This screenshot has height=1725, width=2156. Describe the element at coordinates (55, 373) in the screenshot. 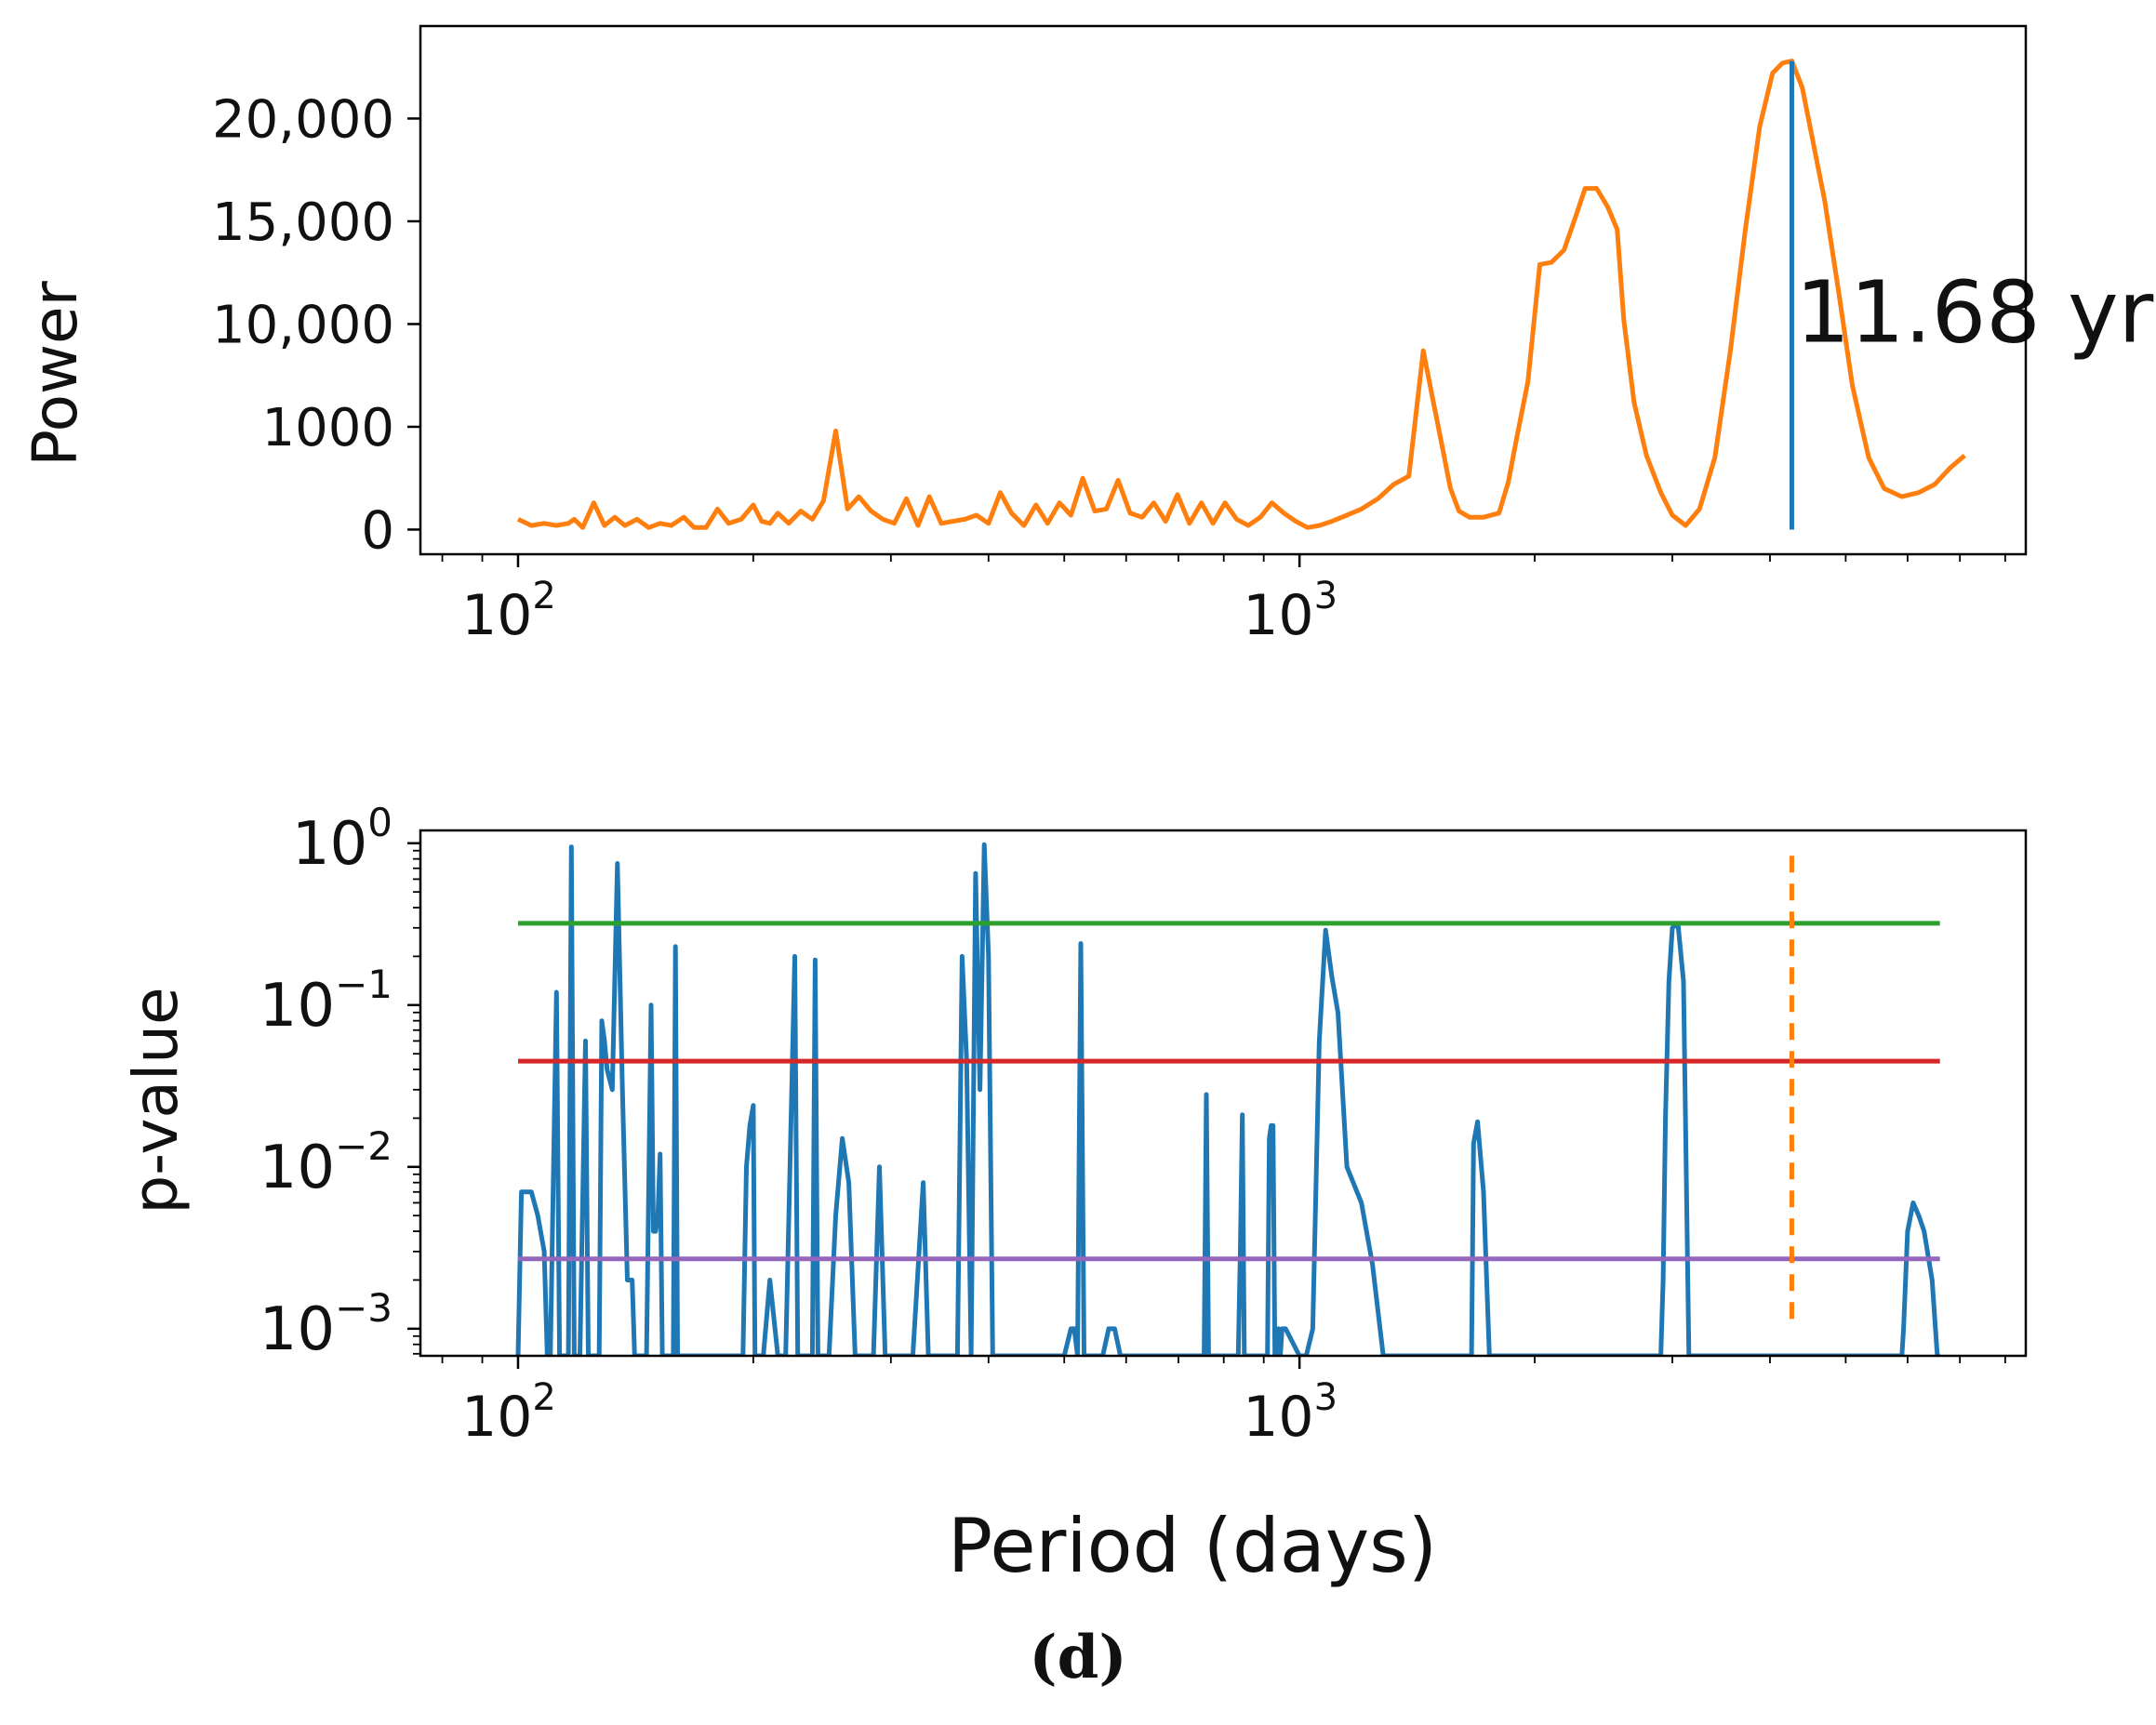

I see `y-axis-label: Power` at that location.